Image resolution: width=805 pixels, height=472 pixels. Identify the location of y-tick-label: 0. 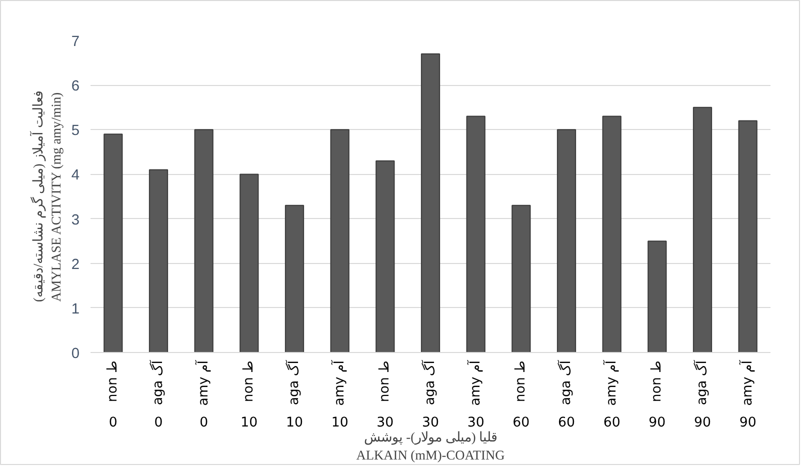
(75, 354).